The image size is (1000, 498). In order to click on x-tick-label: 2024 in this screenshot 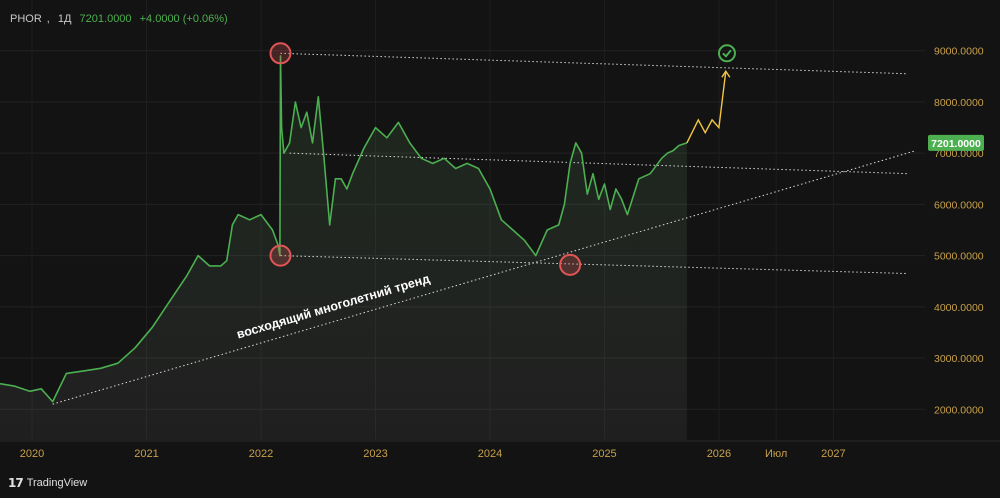, I will do `click(490, 454)`.